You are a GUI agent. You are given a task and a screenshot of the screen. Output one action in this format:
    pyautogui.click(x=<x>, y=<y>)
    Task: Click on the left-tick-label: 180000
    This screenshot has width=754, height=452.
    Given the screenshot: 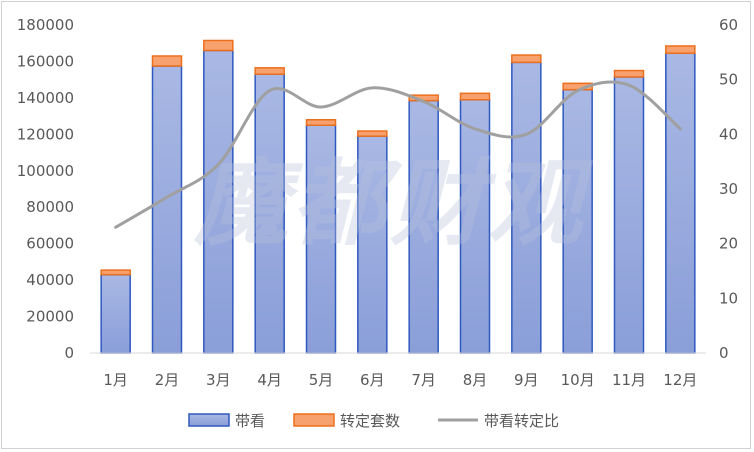 What is the action you would take?
    pyautogui.click(x=45, y=25)
    